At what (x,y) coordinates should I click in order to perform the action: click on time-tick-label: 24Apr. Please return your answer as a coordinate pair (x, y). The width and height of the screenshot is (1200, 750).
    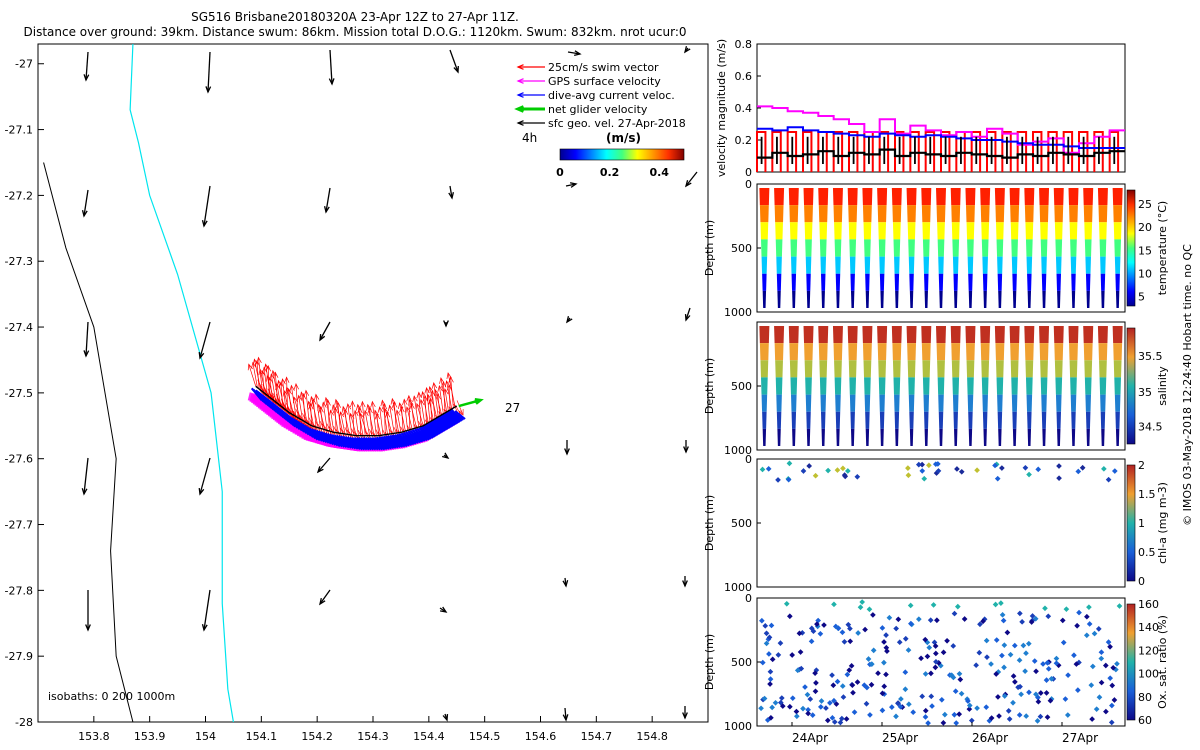
    Looking at the image, I should click on (810, 738).